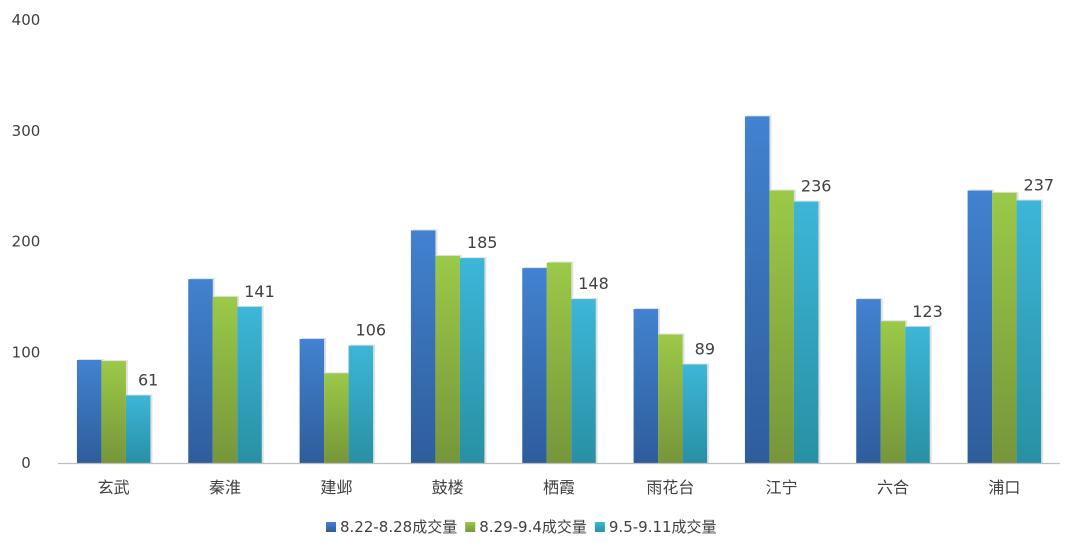  Describe the element at coordinates (361, 404) in the screenshot. I see `bar-建邺-series-3` at that location.